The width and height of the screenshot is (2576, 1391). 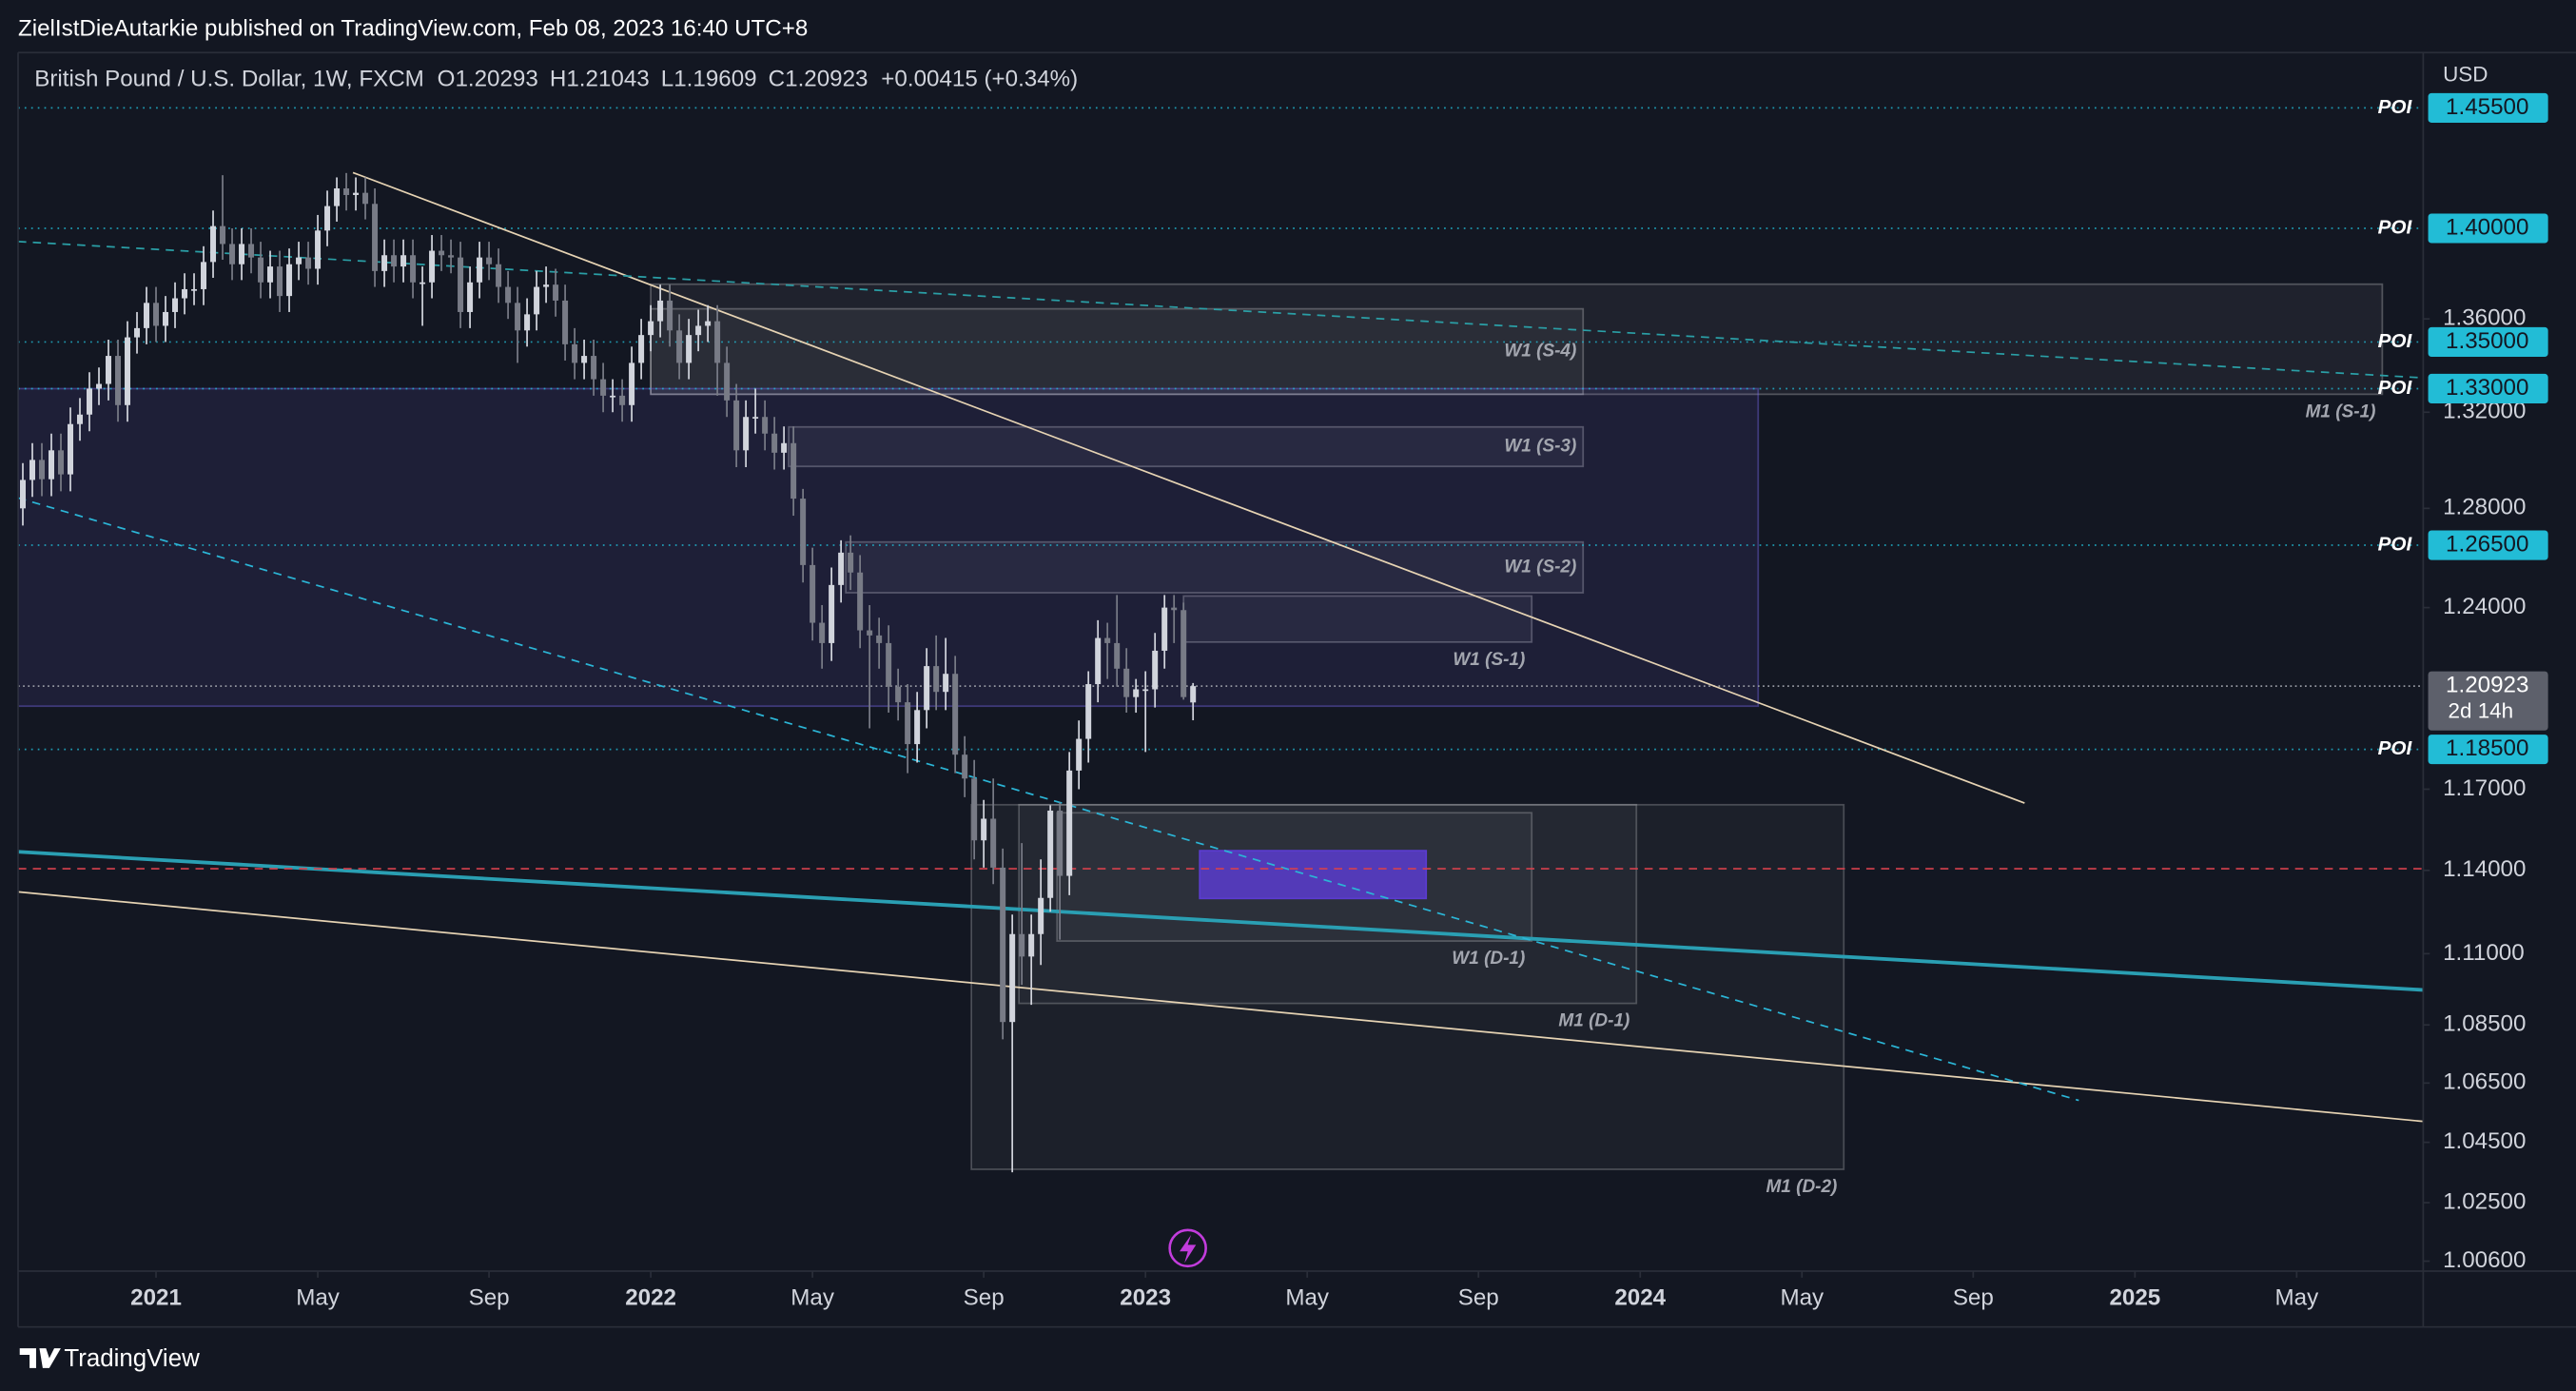 I want to click on x-tick-label: Sep, so click(x=1478, y=1298).